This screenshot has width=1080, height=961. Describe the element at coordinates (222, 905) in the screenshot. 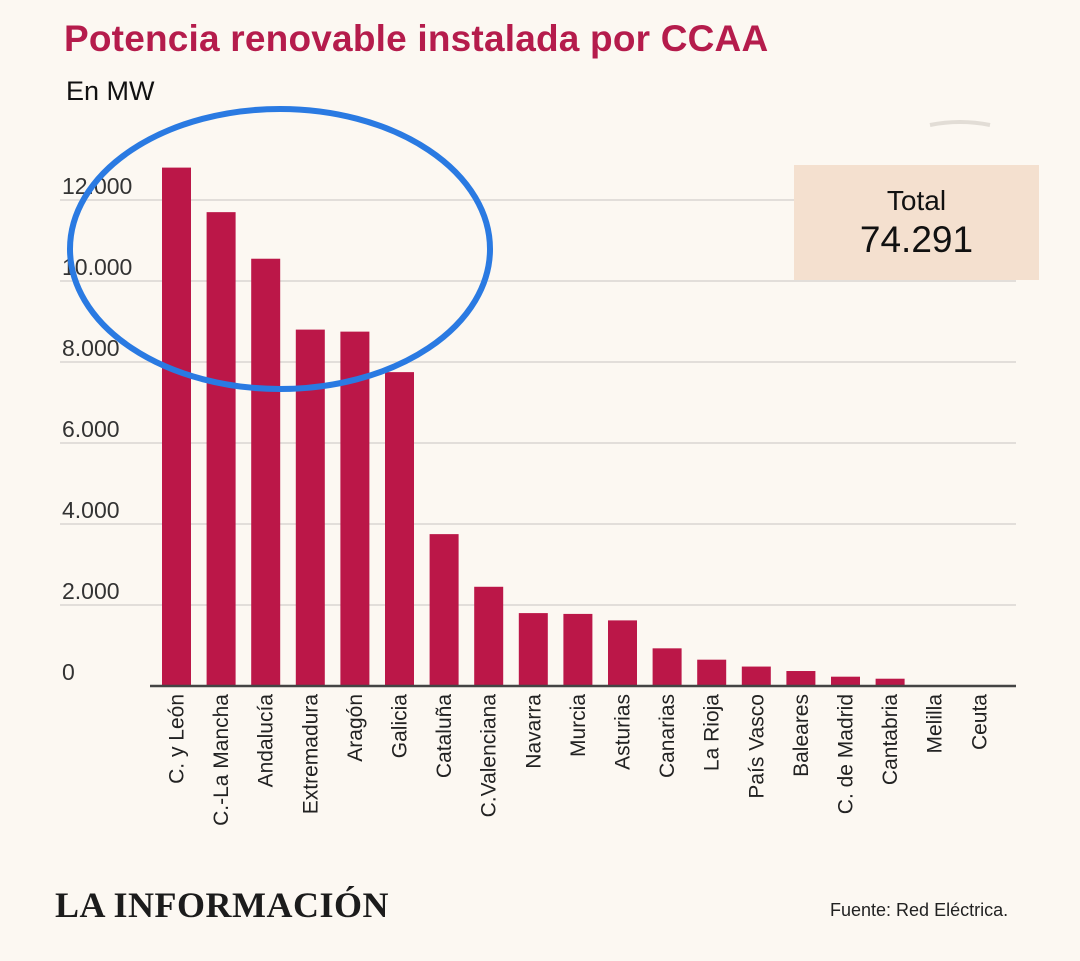

I see `publisher-logo: LA INFORMACIÓN` at that location.